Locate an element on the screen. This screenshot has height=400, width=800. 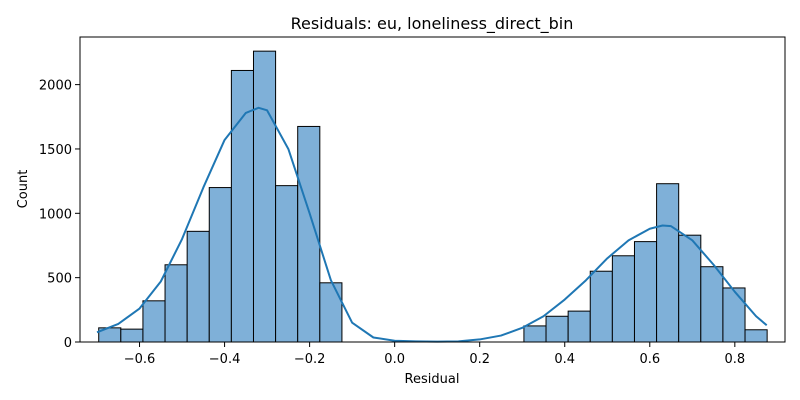
y-tick-label-1: 500 is located at coordinates (59, 279).